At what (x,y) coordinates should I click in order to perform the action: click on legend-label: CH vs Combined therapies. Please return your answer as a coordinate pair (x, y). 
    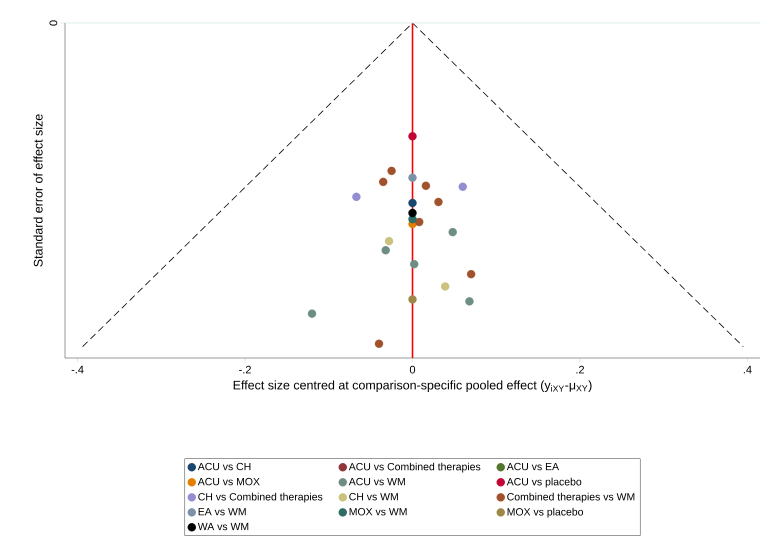
    Looking at the image, I should click on (260, 497).